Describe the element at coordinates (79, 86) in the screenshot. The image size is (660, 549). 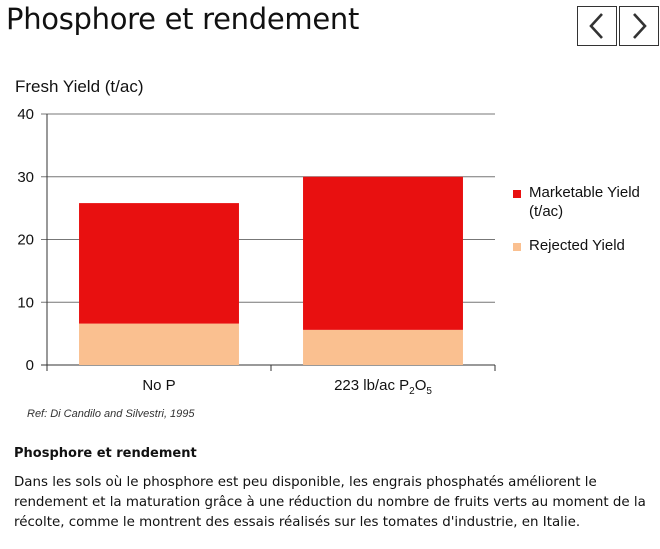
I see `y-axis-label: Fresh Yield (t/ac)` at that location.